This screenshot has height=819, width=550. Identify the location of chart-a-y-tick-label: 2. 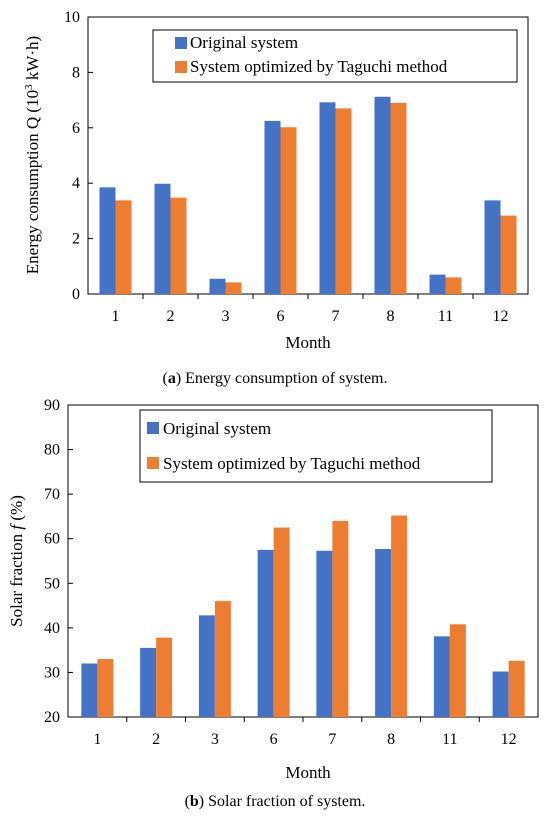
(76, 239).